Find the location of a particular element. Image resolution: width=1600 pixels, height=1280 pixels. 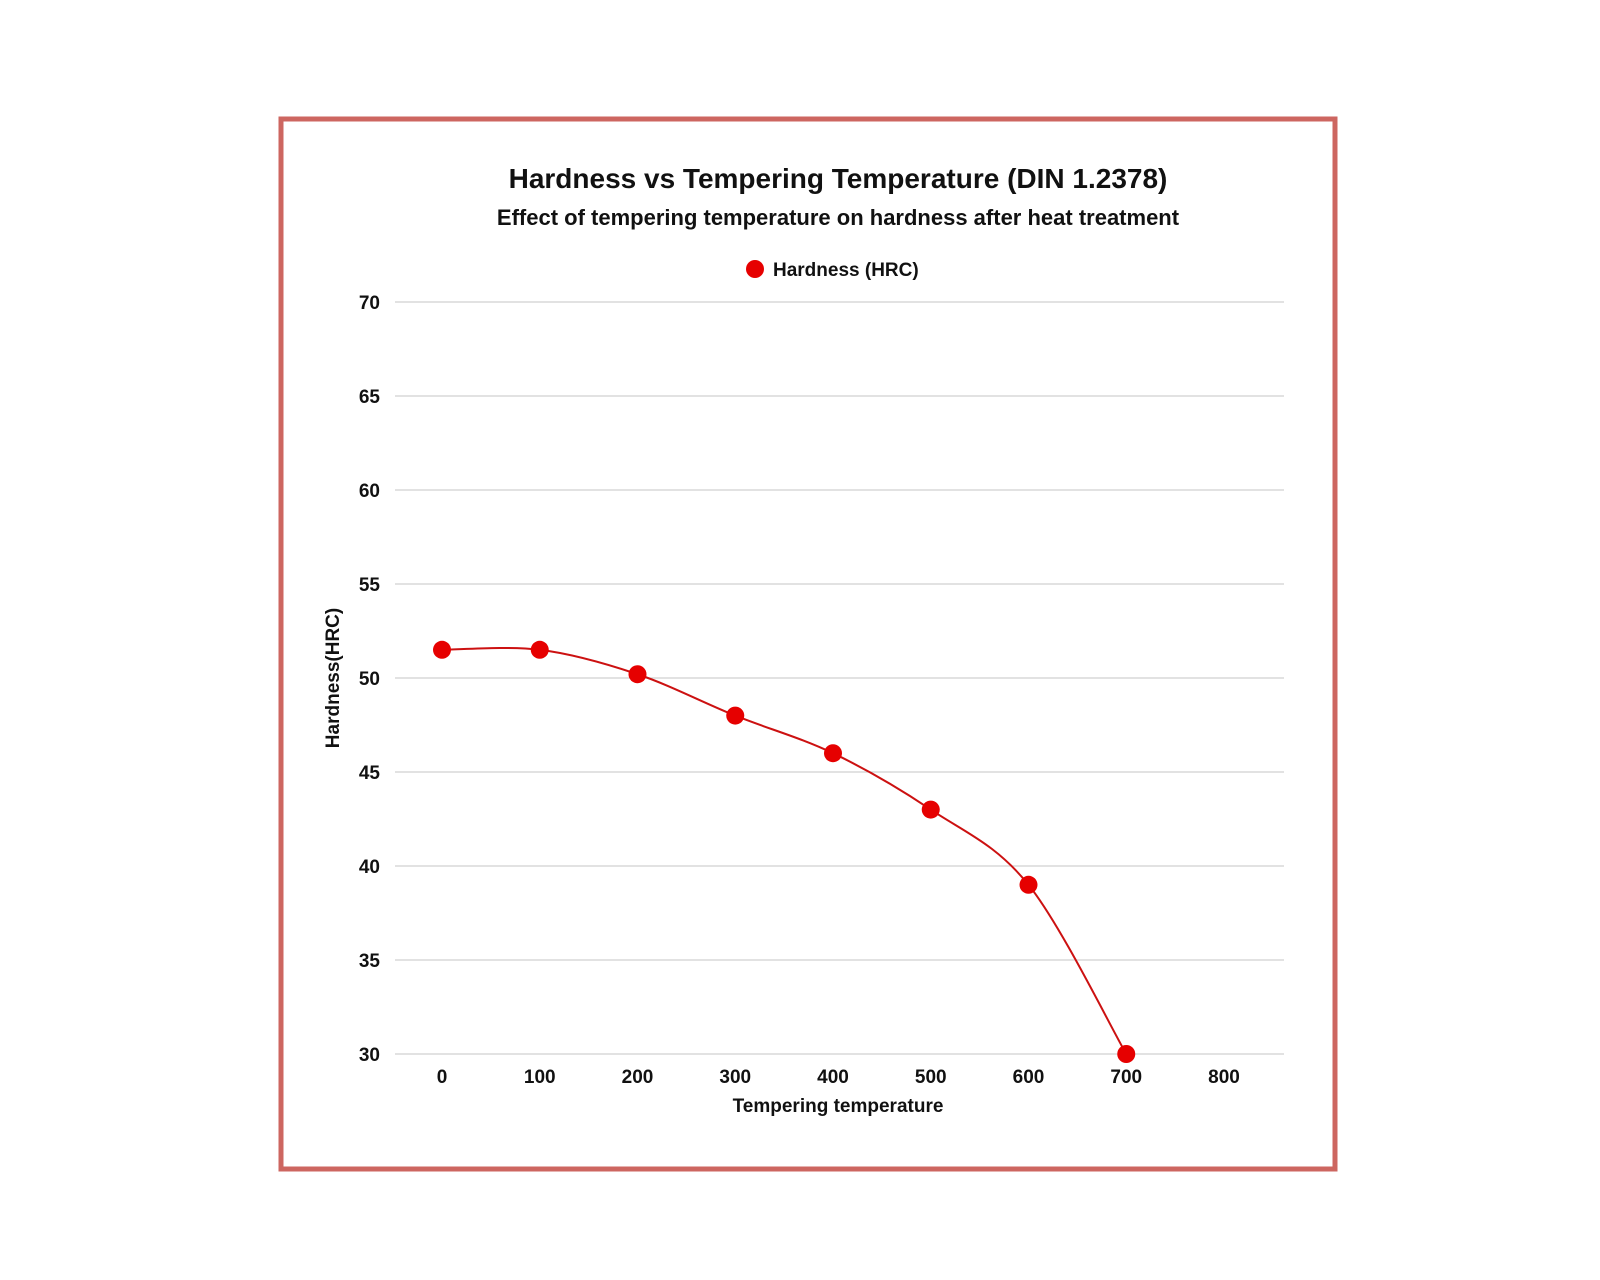

legend: Hardness (HRC) is located at coordinates (832, 270).